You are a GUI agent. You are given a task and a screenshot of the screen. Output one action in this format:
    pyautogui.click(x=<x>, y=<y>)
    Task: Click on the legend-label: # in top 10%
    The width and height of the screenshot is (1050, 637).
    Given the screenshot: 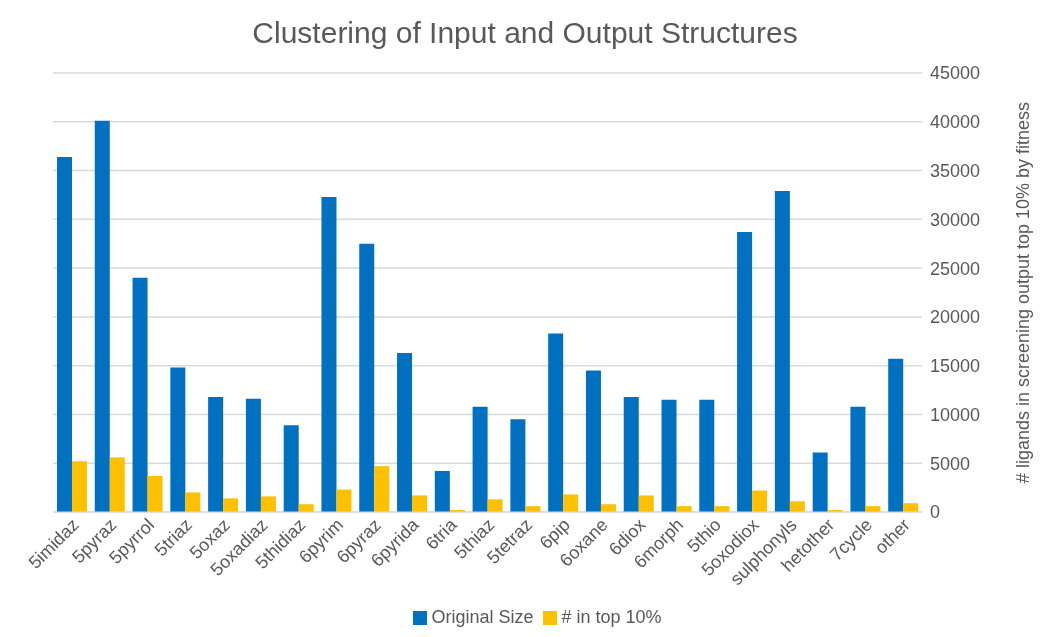 What is the action you would take?
    pyautogui.click(x=611, y=617)
    